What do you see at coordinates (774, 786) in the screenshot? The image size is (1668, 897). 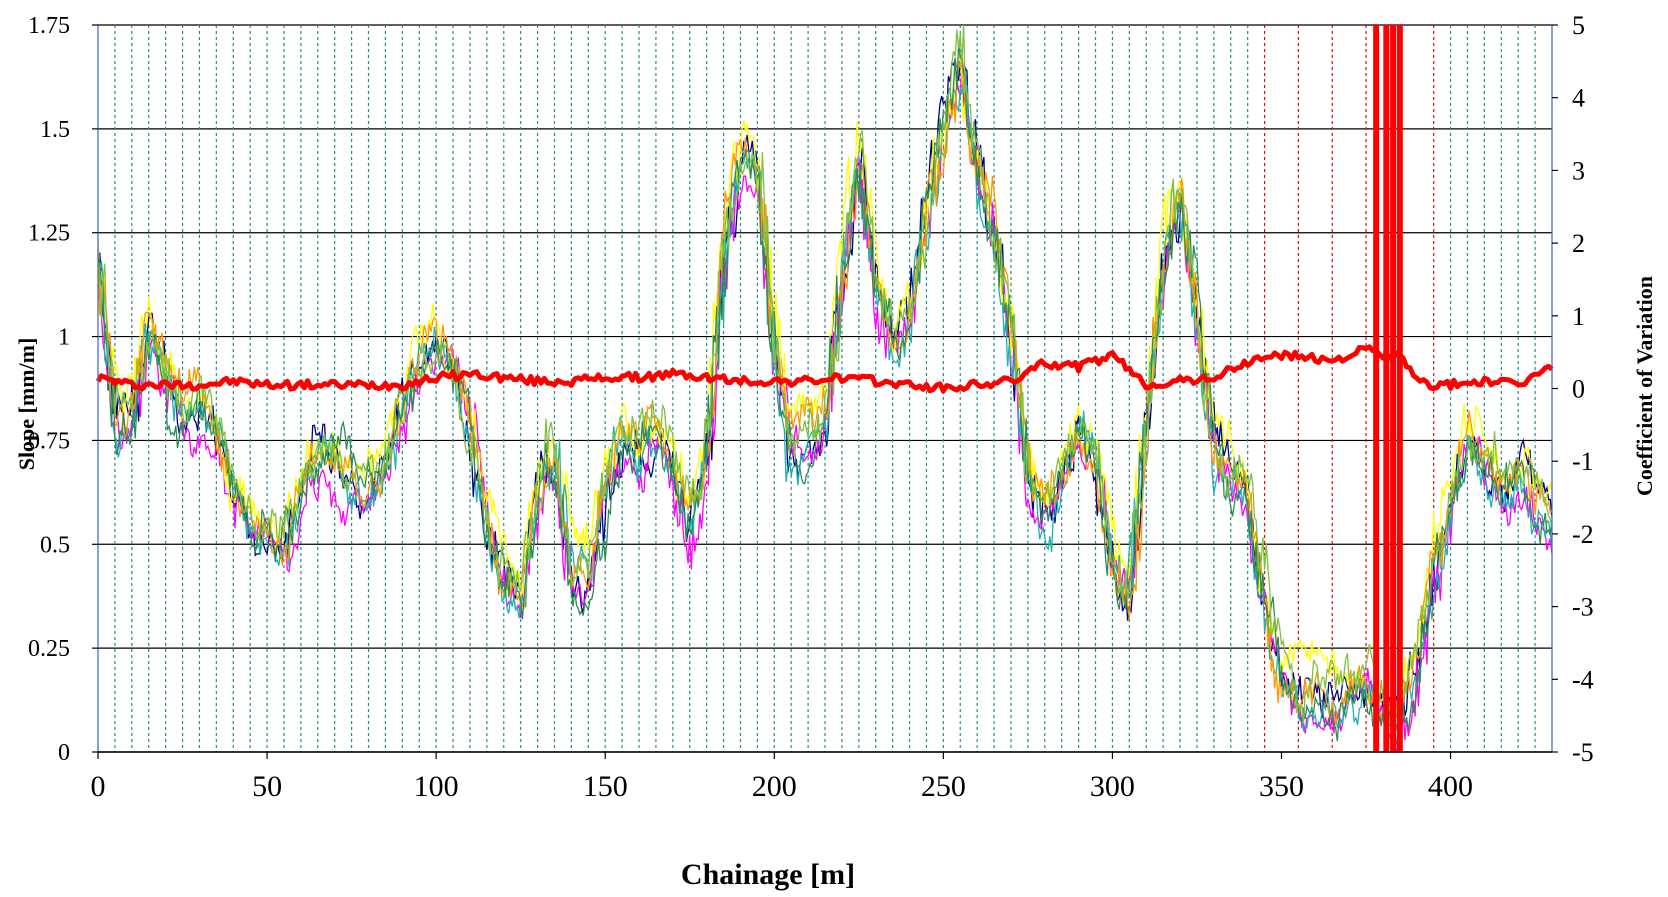 I see `x-tick-label: 200` at bounding box center [774, 786].